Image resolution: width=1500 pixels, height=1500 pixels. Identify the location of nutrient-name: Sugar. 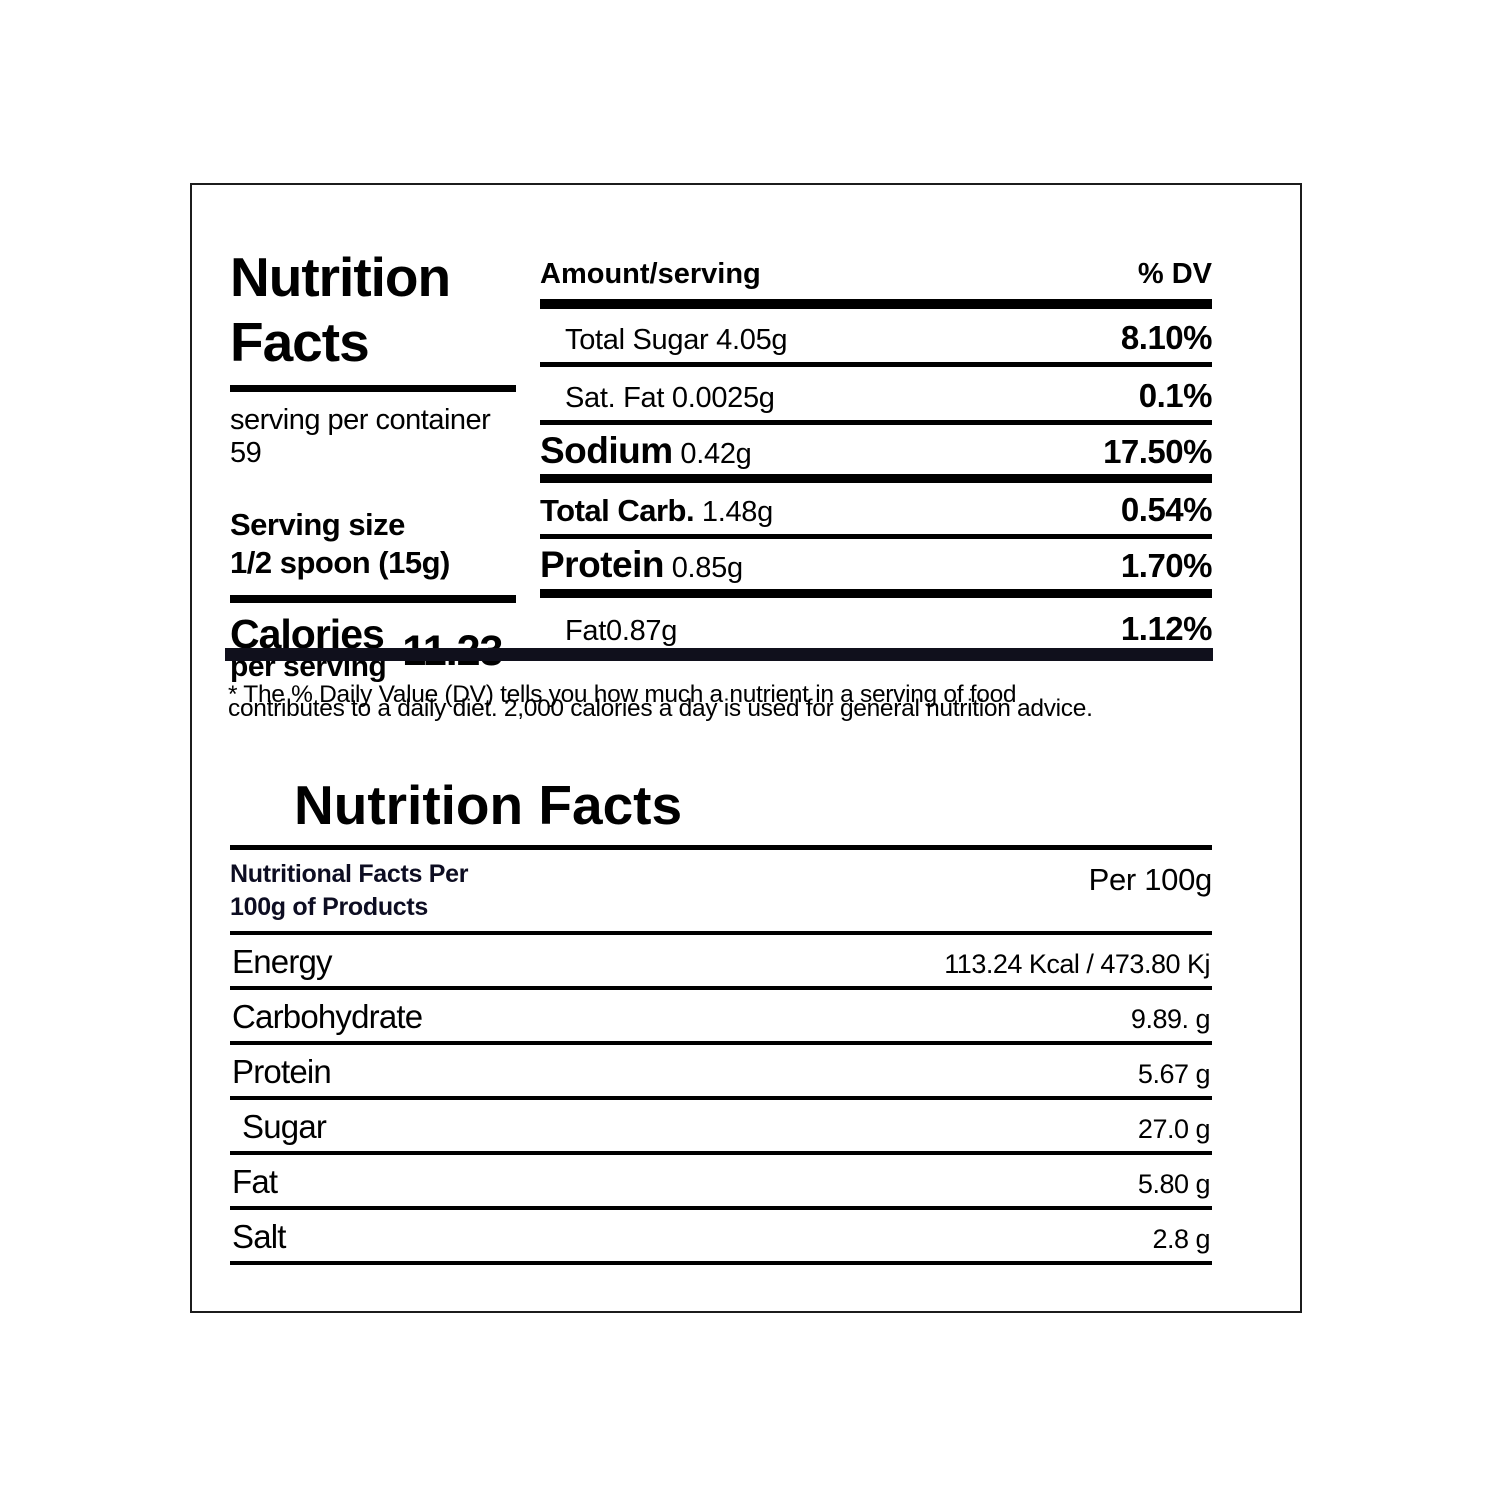
(284, 1126).